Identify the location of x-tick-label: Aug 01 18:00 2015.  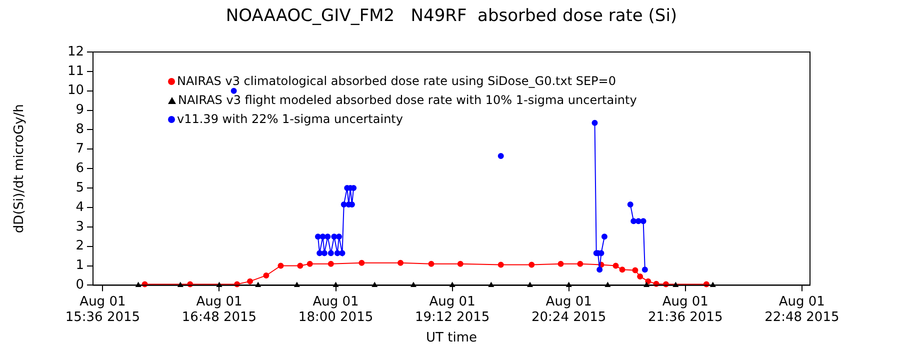
(336, 309).